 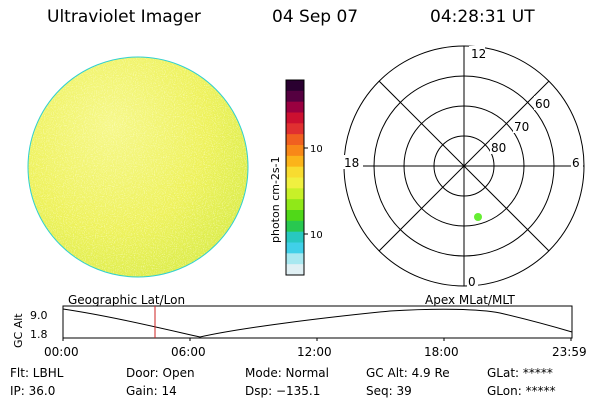 What do you see at coordinates (521, 391) in the screenshot?
I see `status-glon: GLon: *****` at bounding box center [521, 391].